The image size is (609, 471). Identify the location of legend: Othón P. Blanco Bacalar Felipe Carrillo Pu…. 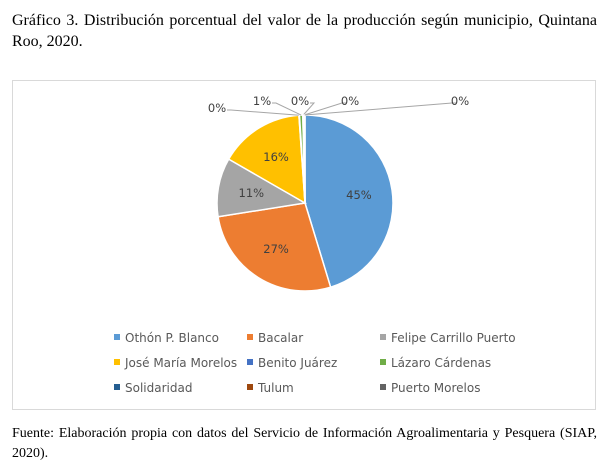
(315, 363).